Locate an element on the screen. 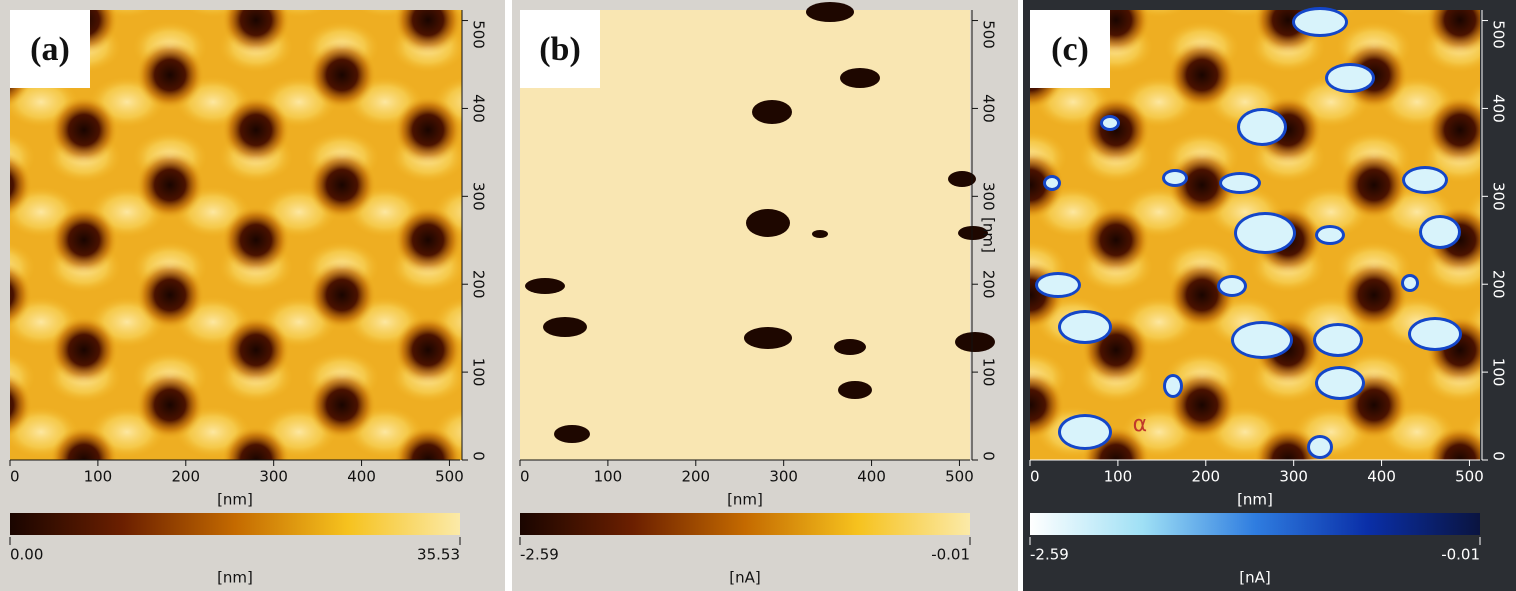  y-axis-label: [nm] is located at coordinates (989, 235).